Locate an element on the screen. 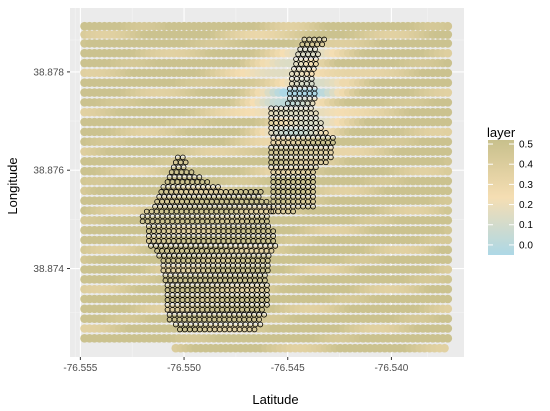  legend-ticks: 0.0 0.1 0.2 0.3 0.4 0.5 is located at coordinates (510, 195).